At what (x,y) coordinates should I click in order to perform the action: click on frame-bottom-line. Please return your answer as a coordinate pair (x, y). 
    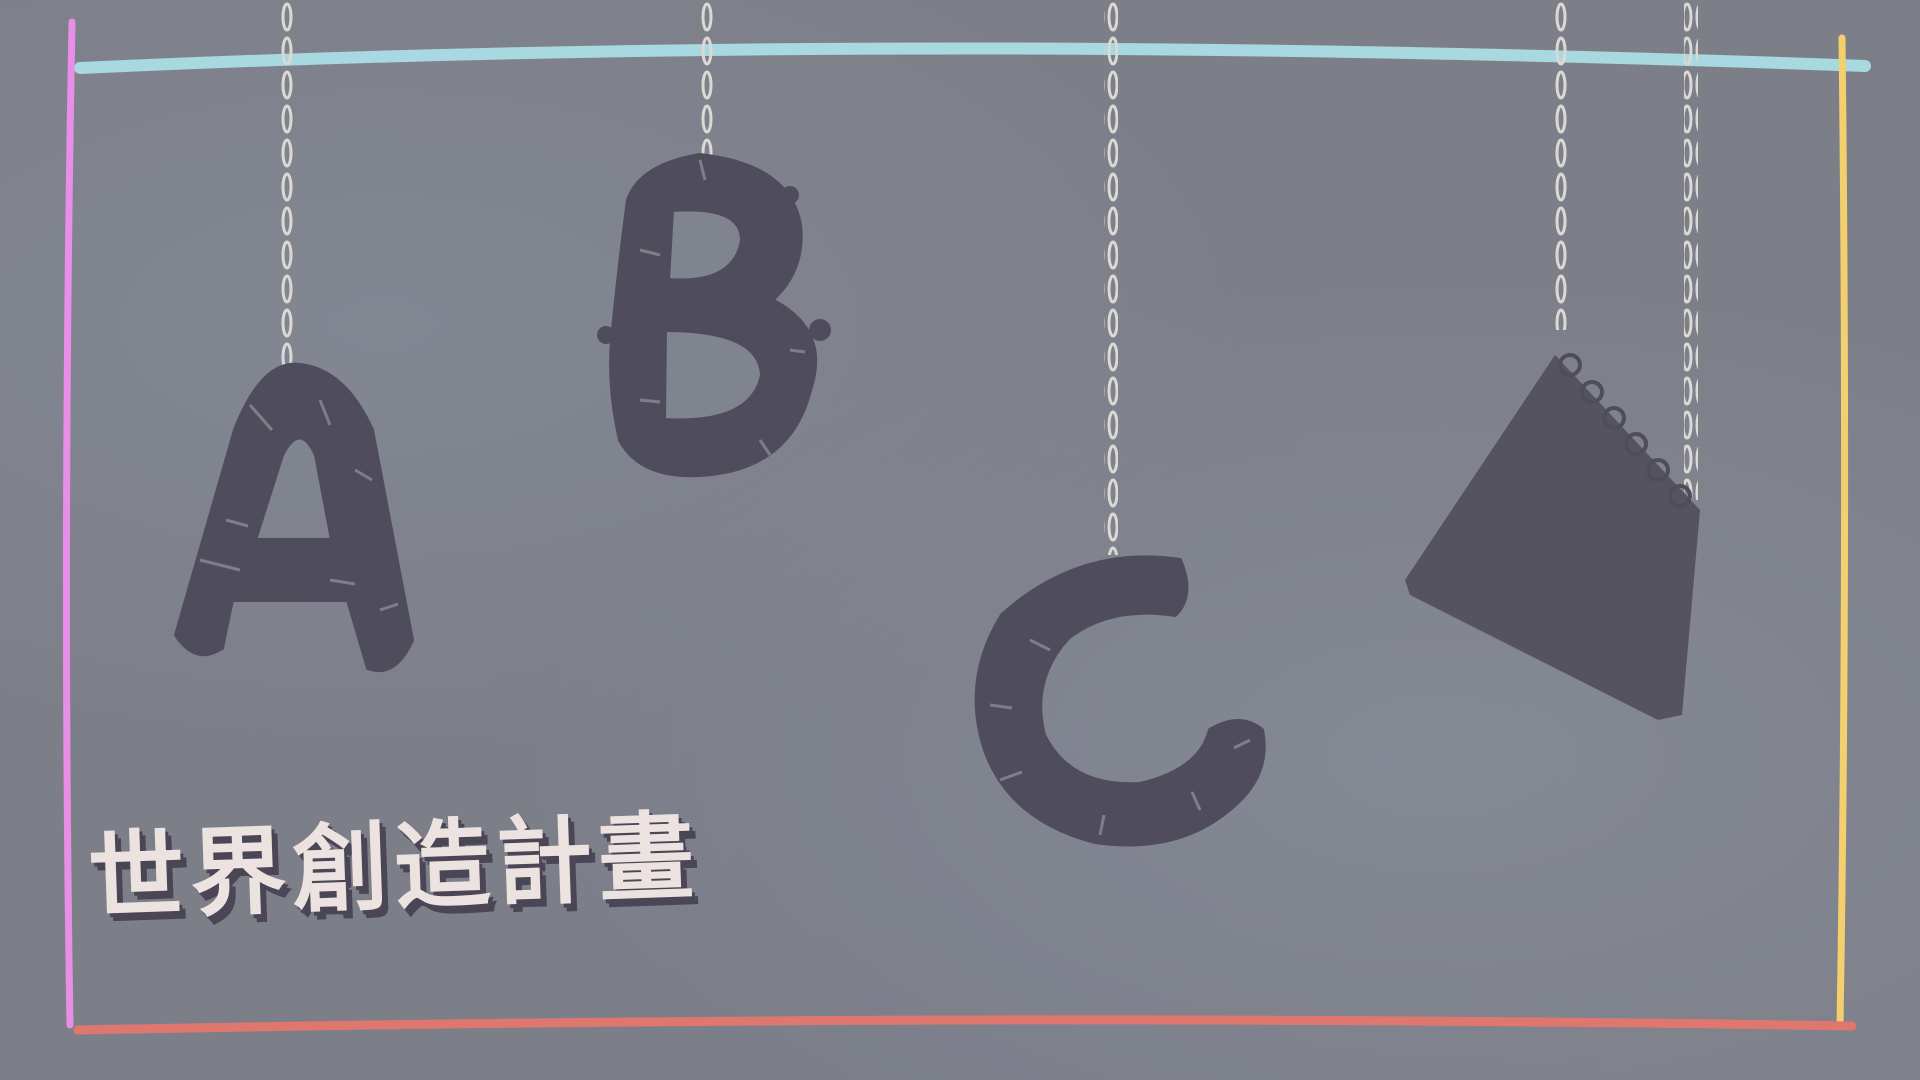
    Looking at the image, I should click on (965, 1025).